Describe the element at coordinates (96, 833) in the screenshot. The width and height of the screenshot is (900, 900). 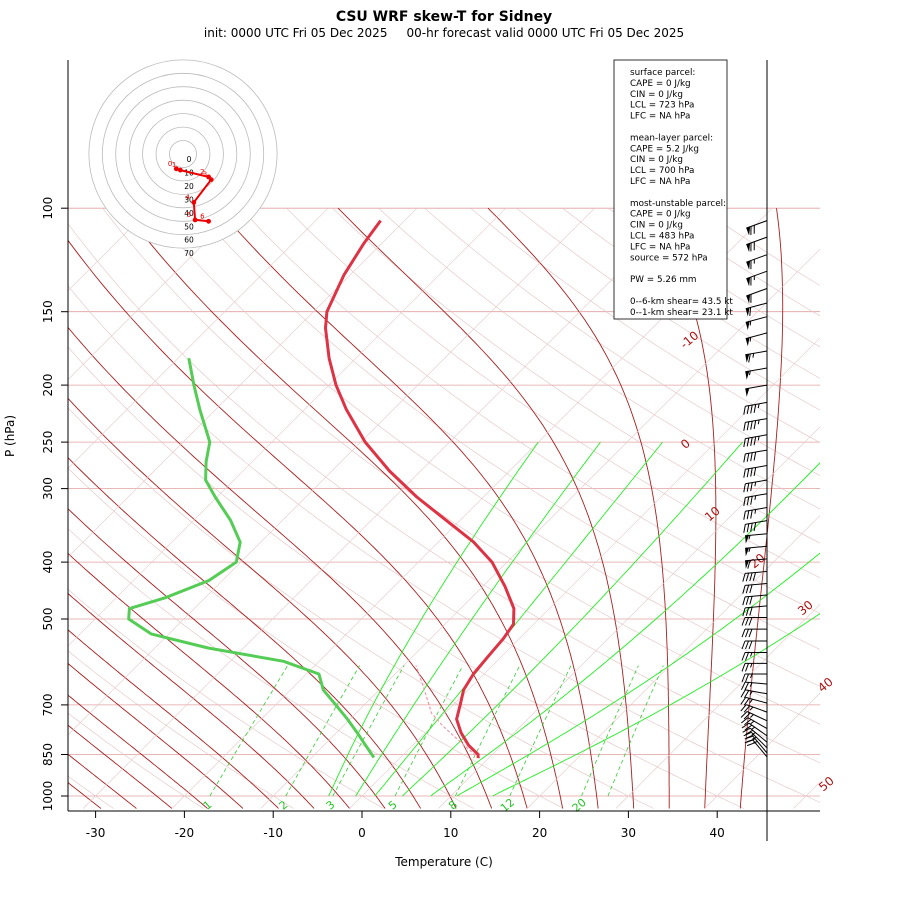
I see `x-tick-label: -30` at that location.